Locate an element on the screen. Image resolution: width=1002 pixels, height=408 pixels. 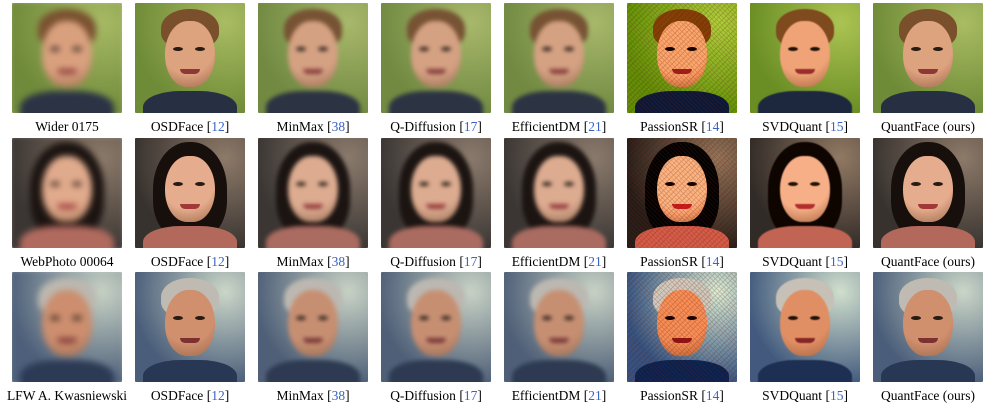
comparison-cell: WebPhoto 00064 is located at coordinates (67, 203).